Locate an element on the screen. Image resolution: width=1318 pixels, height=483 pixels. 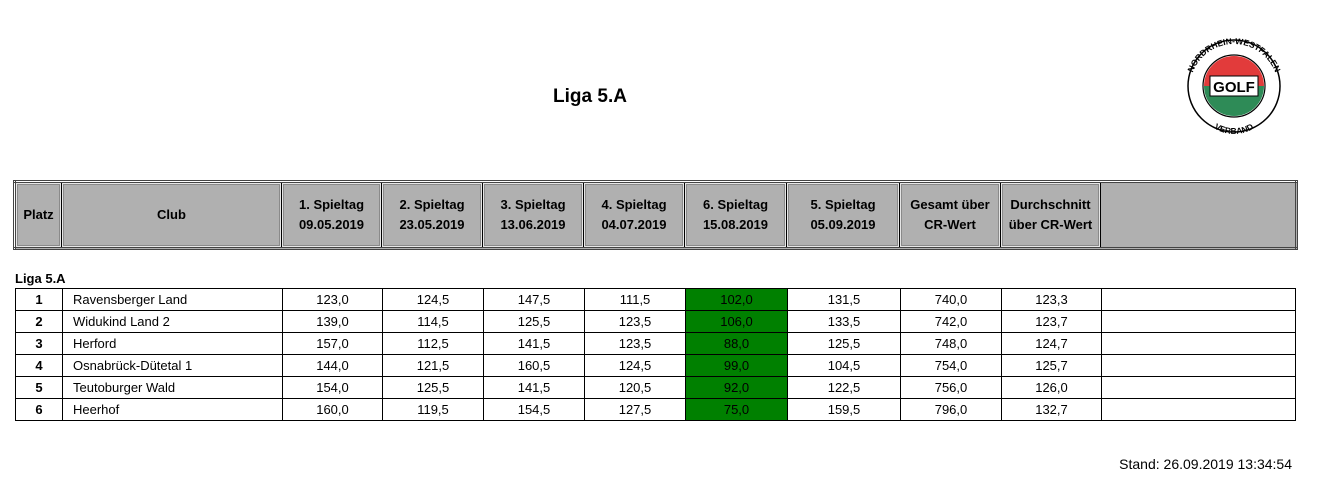
average-cell: 123,7 is located at coordinates (1051, 321).